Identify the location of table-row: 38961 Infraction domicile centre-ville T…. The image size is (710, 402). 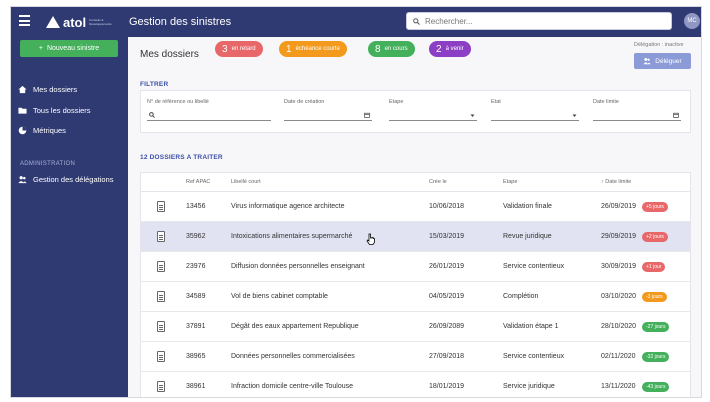
(415, 384).